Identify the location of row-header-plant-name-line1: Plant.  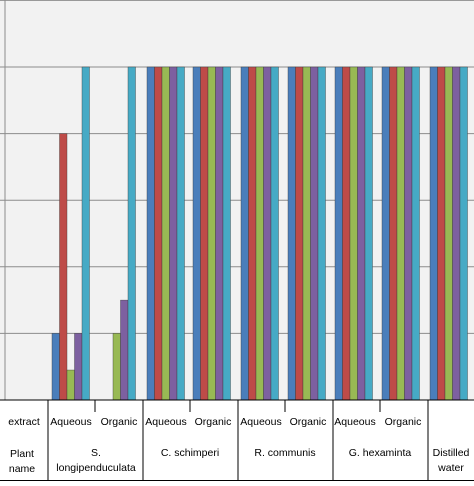
(22, 454).